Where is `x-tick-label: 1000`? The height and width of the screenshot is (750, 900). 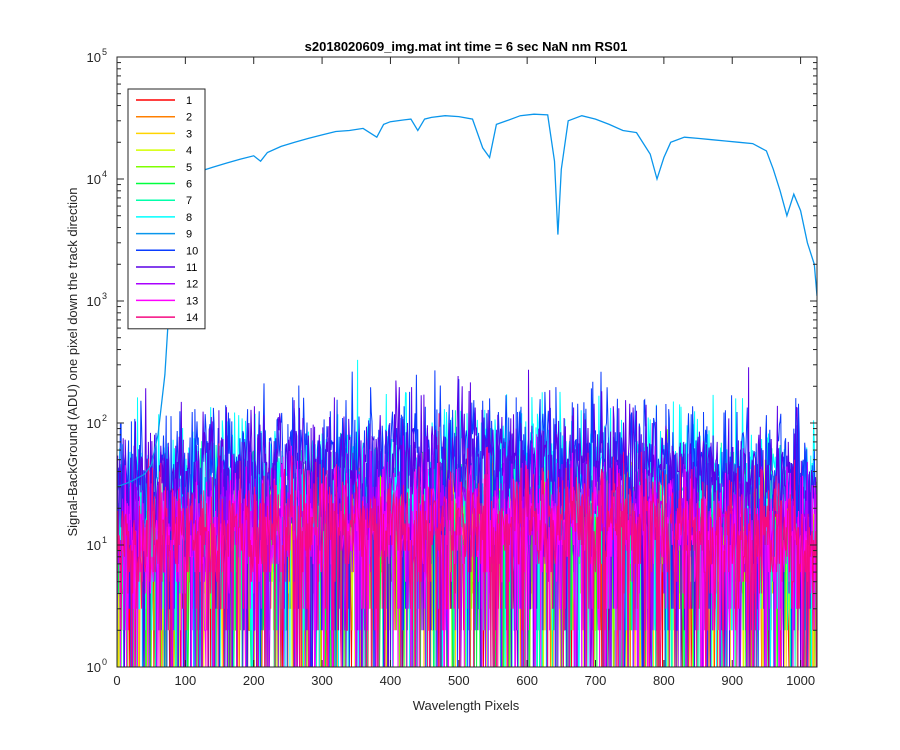
x-tick-label: 1000 is located at coordinates (800, 680).